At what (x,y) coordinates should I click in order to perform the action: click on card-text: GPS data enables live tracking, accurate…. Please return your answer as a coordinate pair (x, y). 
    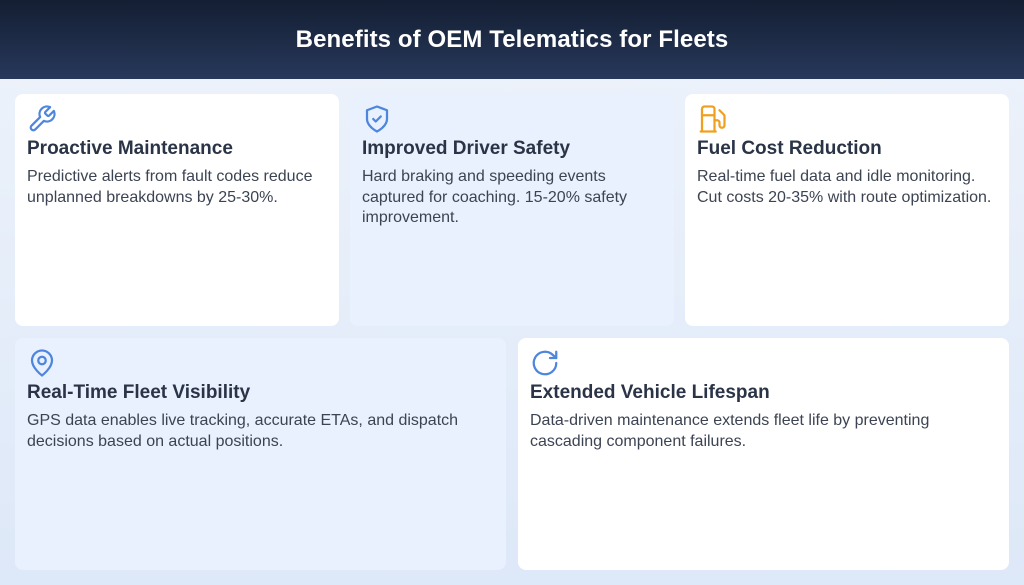
    Looking at the image, I should click on (243, 431).